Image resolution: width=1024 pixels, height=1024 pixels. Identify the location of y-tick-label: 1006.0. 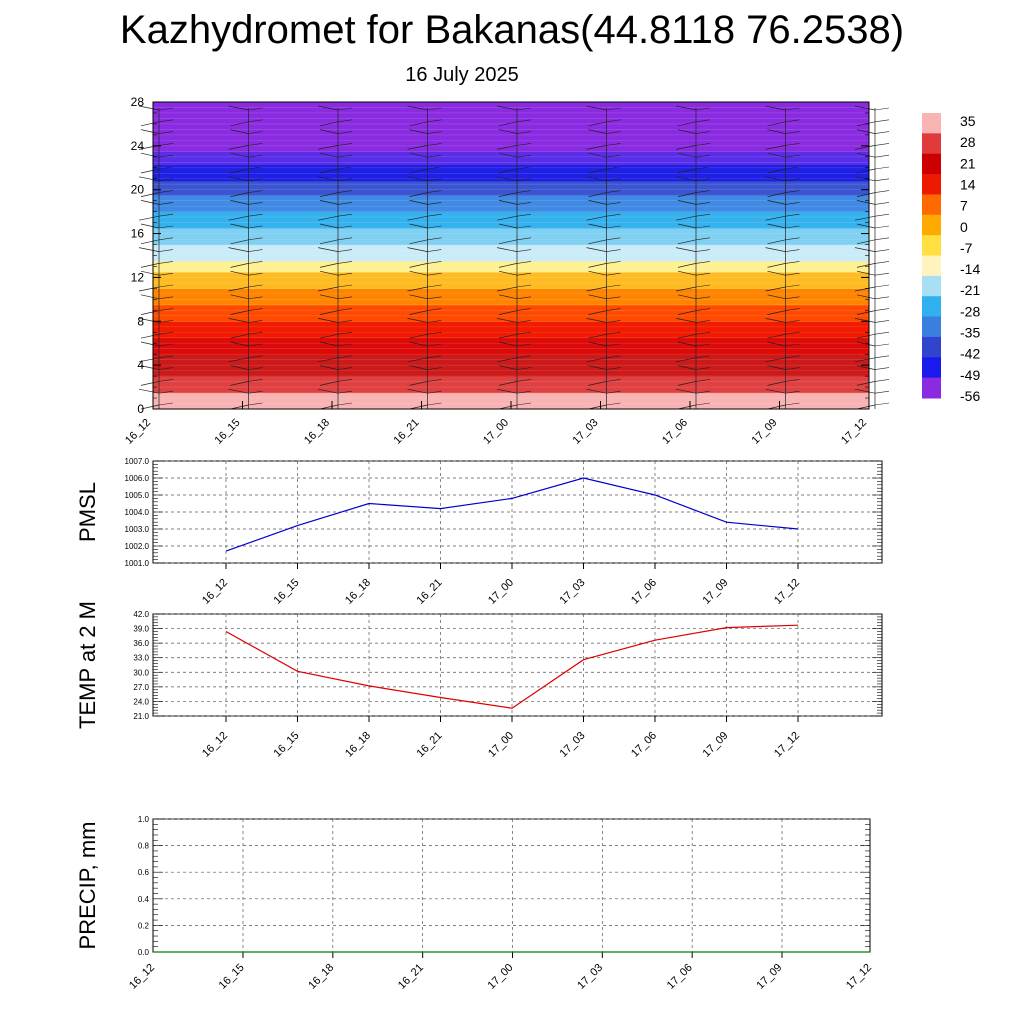
(137, 478).